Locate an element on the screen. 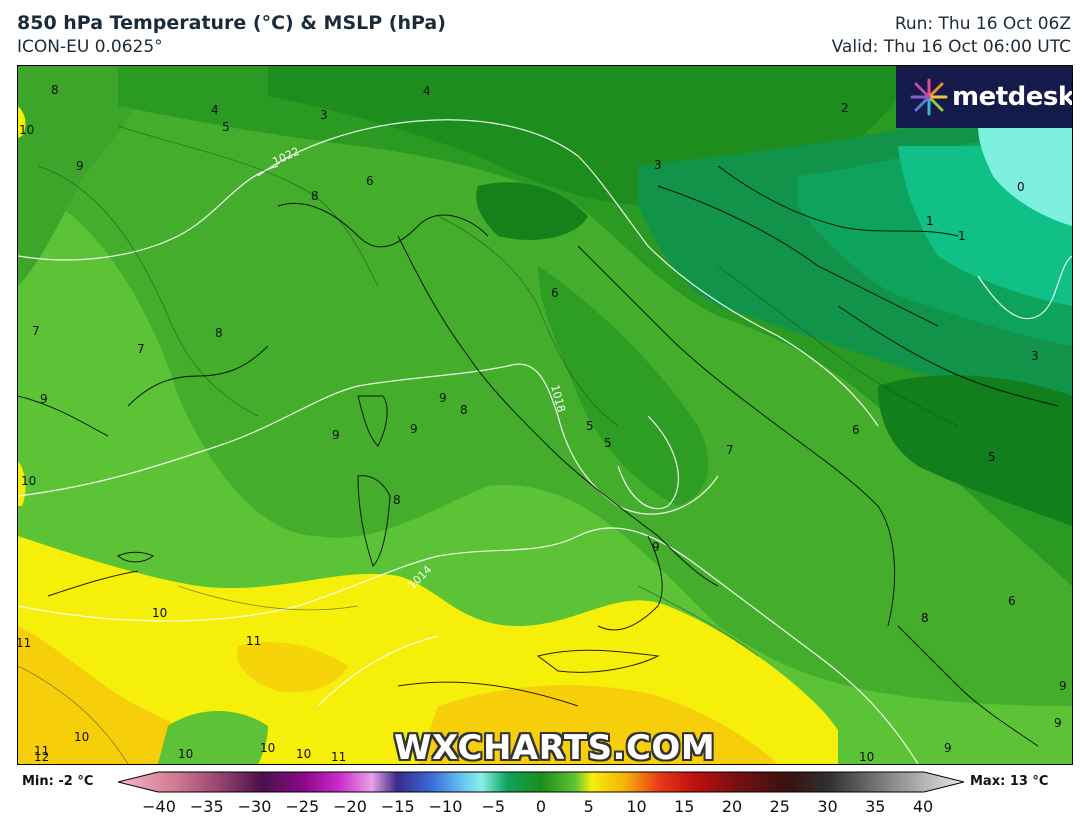 Image resolution: width=1088 pixels, height=833 pixels. colorbar-tick-label: −15 is located at coordinates (397, 806).